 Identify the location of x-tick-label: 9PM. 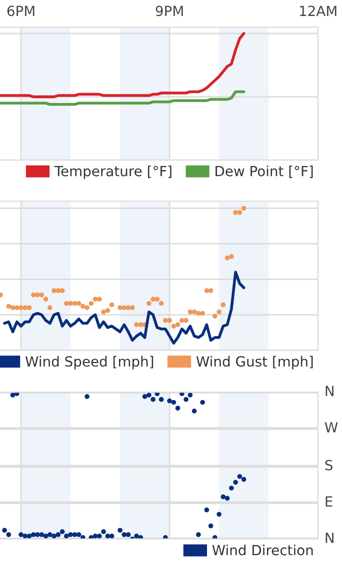
(169, 11).